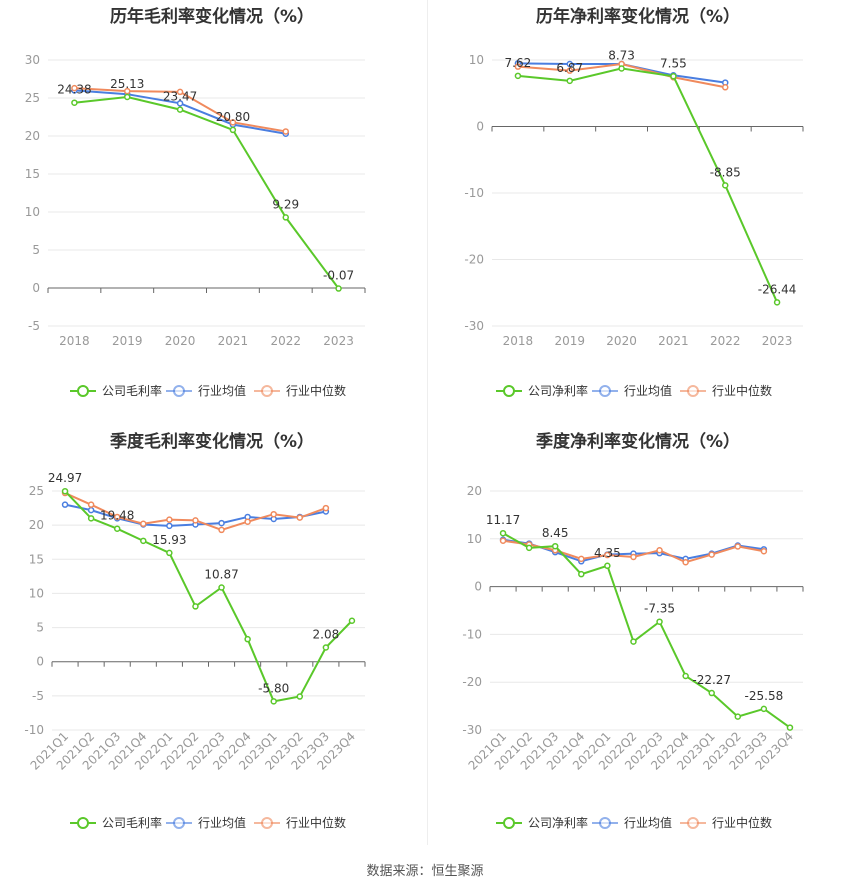  Describe the element at coordinates (638, 441) in the screenshot. I see `chart-title: 季度净利率变化情况（%）` at that location.